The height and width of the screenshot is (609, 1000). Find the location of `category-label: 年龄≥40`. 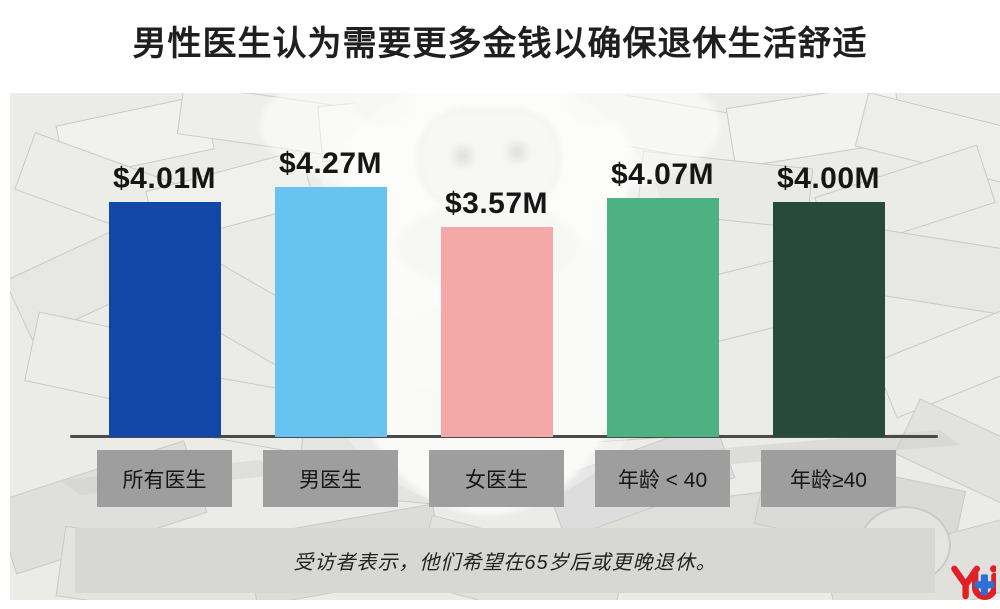

category-label: 年龄≥40 is located at coordinates (828, 480).